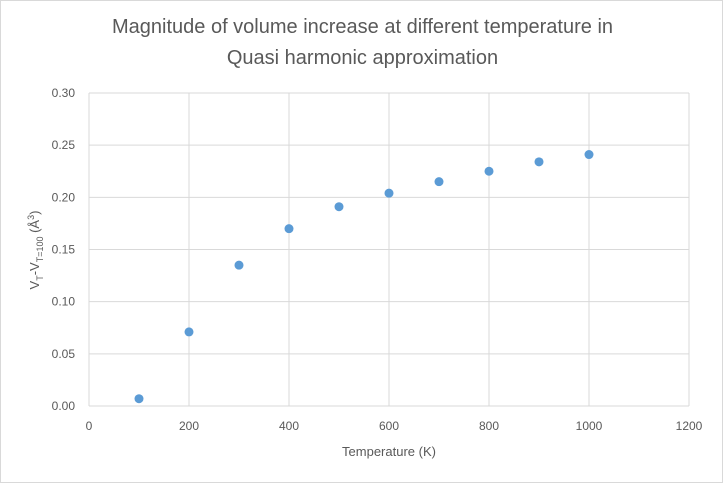 The width and height of the screenshot is (725, 485). What do you see at coordinates (89, 426) in the screenshot?
I see `x-tick-label: 0` at bounding box center [89, 426].